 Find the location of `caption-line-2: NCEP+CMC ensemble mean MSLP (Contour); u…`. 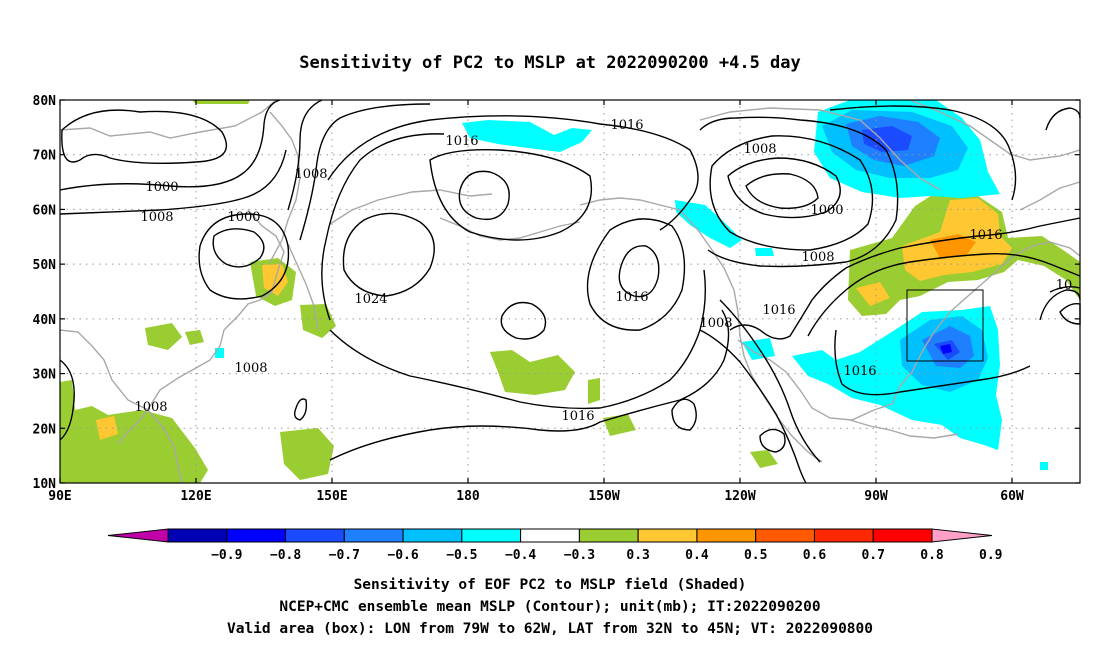

caption-line-2: NCEP+CMC ensemble mean MSLP (Contour); u… is located at coordinates (549, 607).